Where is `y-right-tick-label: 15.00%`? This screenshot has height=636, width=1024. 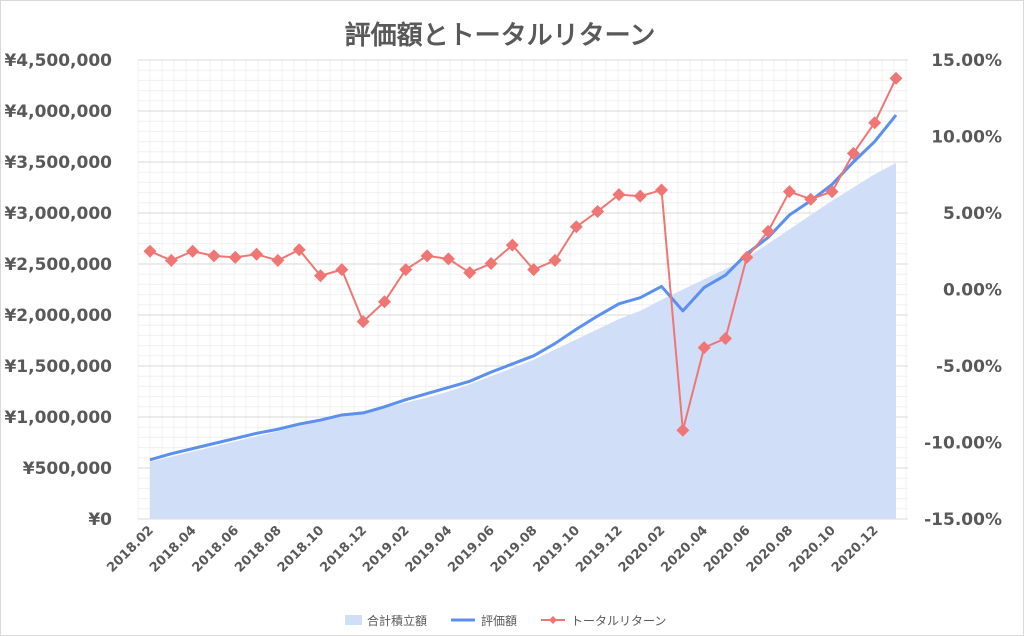 y-right-tick-label: 15.00% is located at coordinates (966, 61).